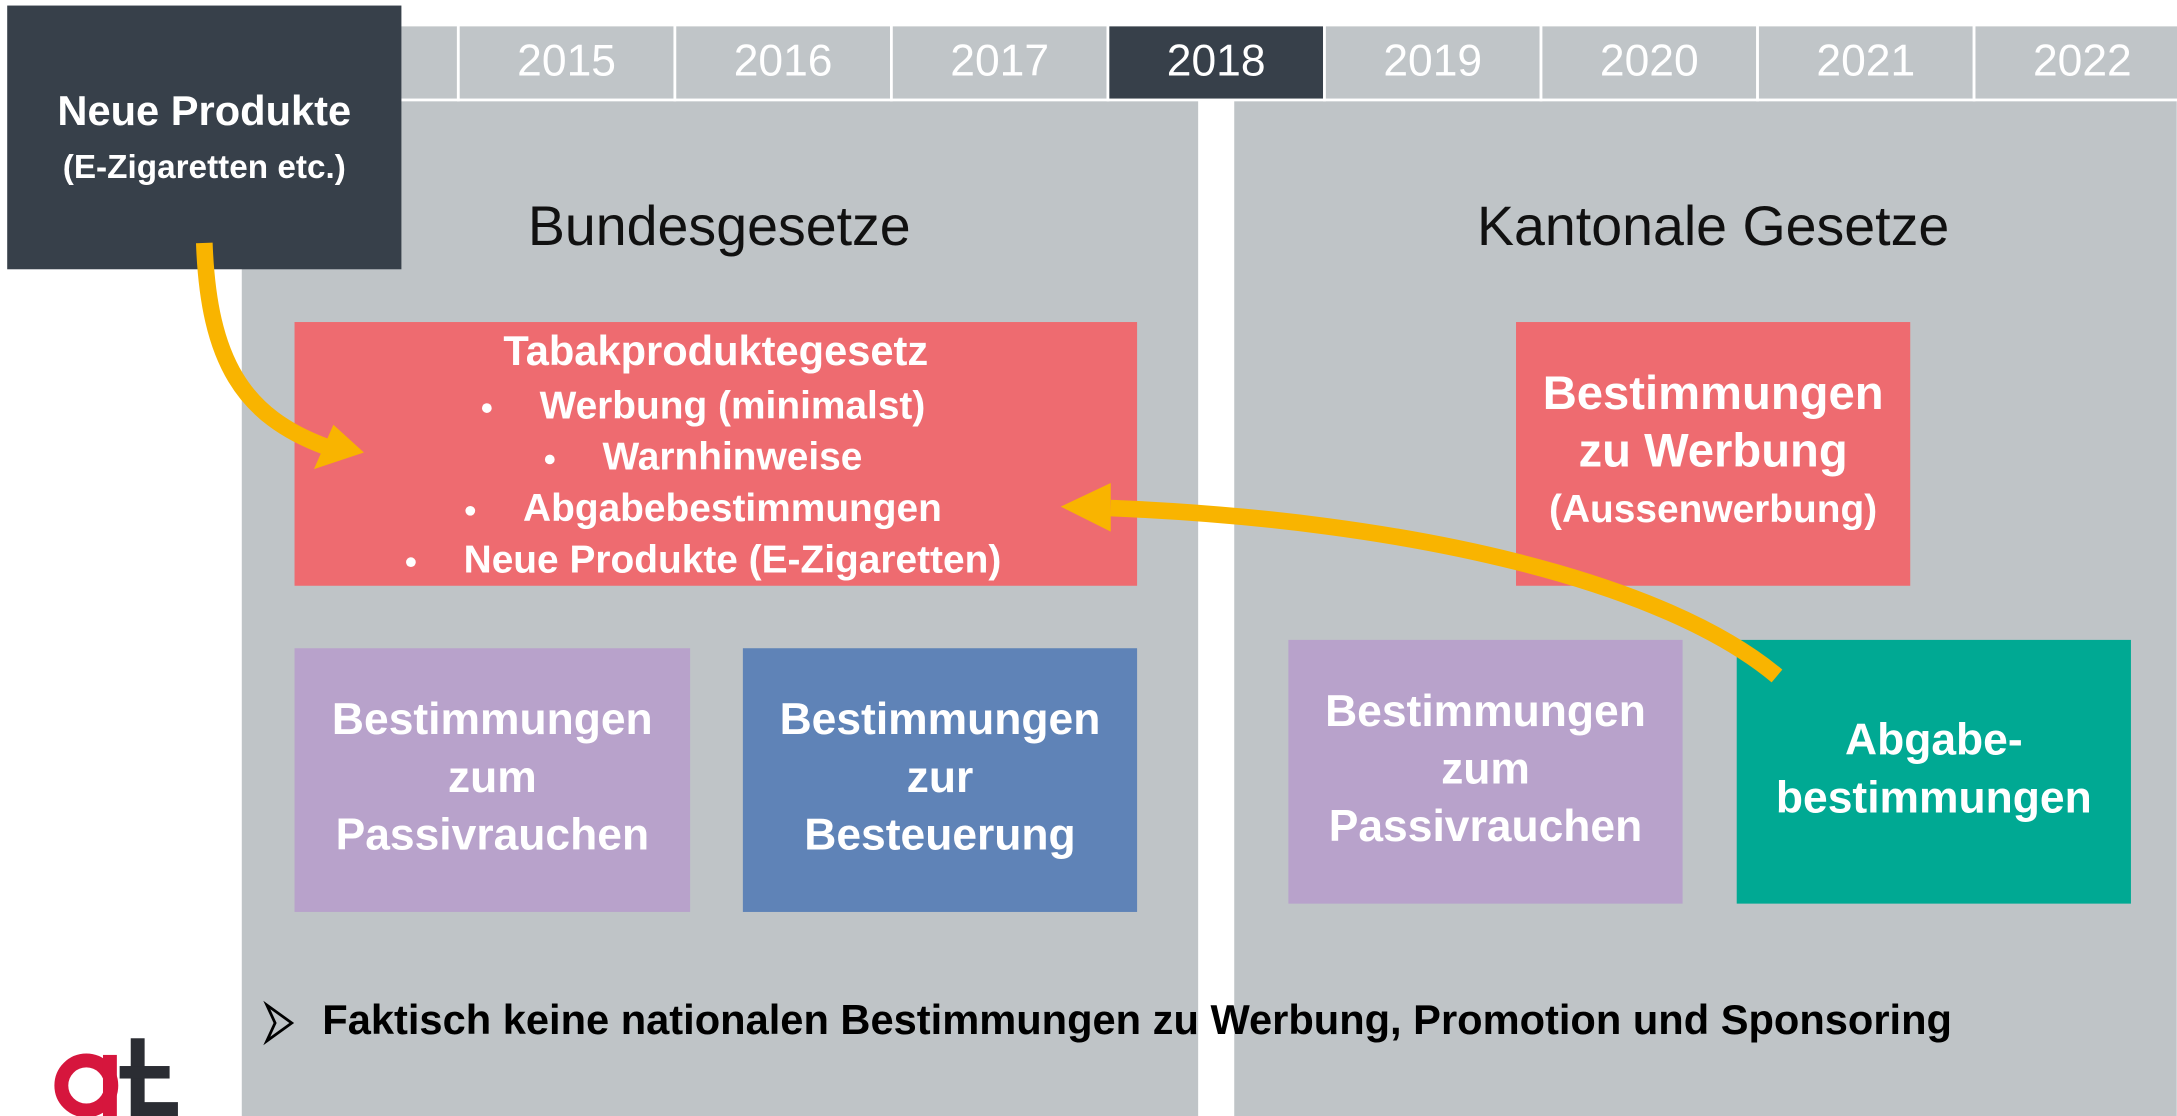 The width and height of the screenshot is (2177, 1116). Describe the element at coordinates (733, 559) in the screenshot. I see `box-item: Neue Produkte (E-Zigaretten)` at that location.